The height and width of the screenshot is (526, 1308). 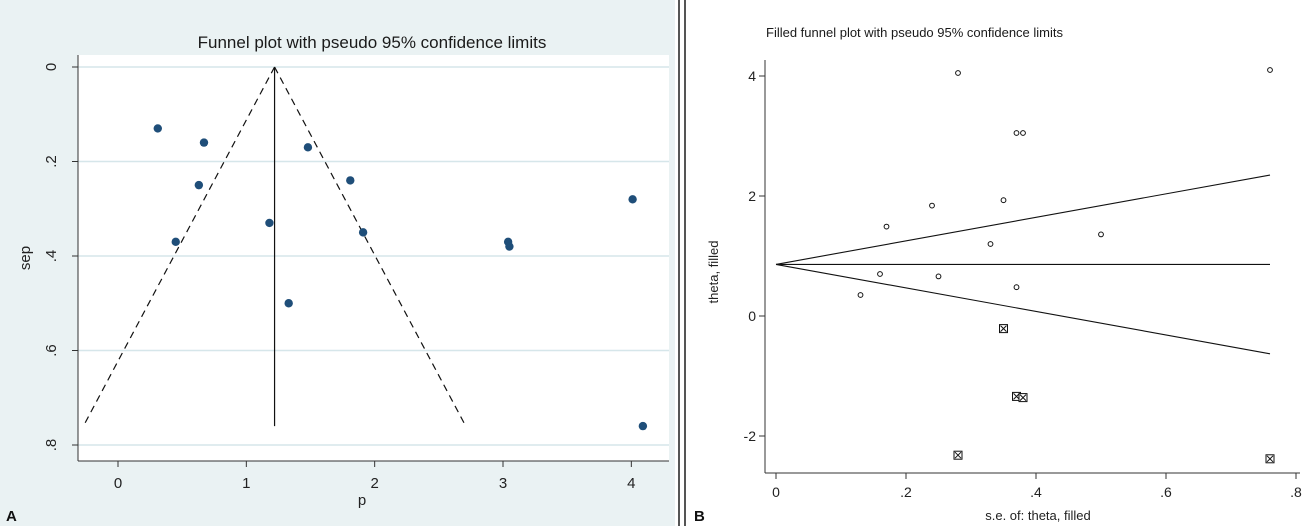 I want to click on panel-divider-right, so click(x=685, y=263).